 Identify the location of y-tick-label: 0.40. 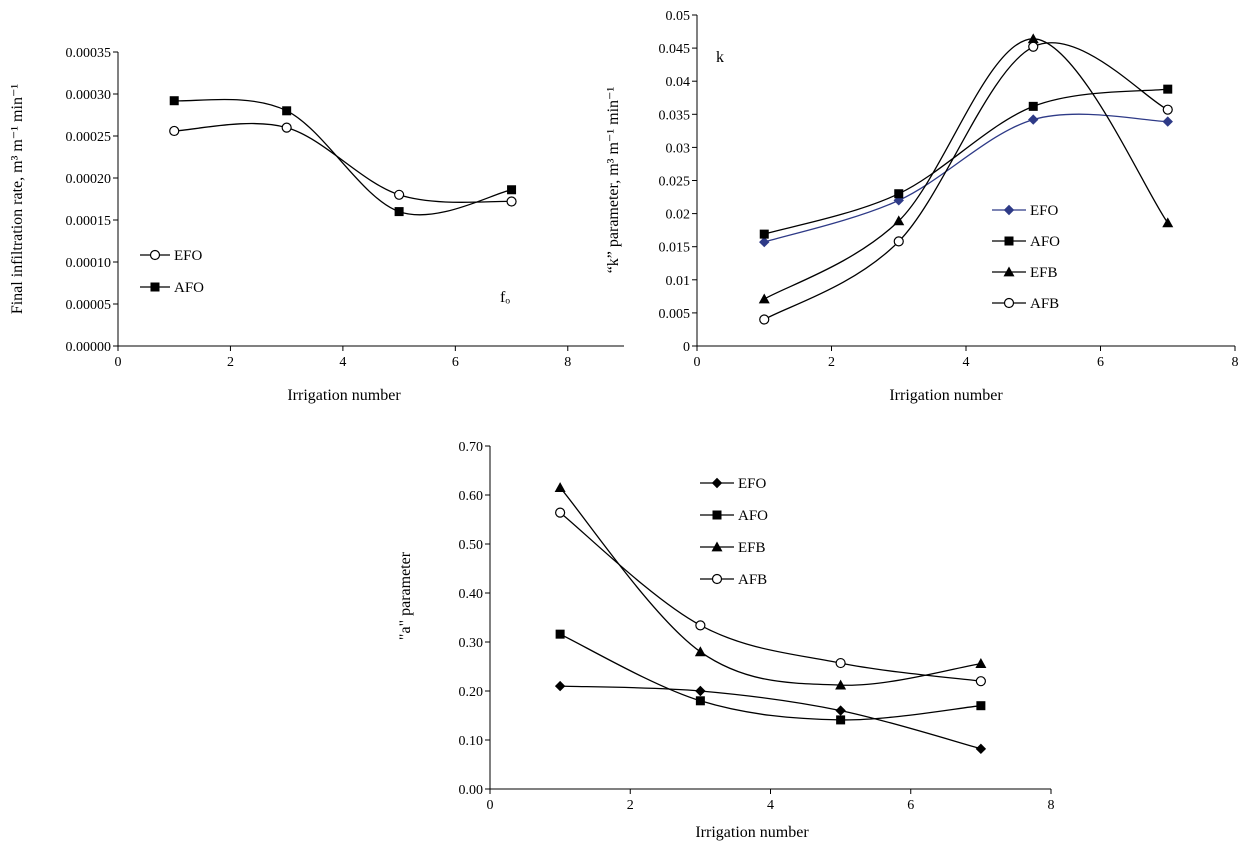
(471, 594).